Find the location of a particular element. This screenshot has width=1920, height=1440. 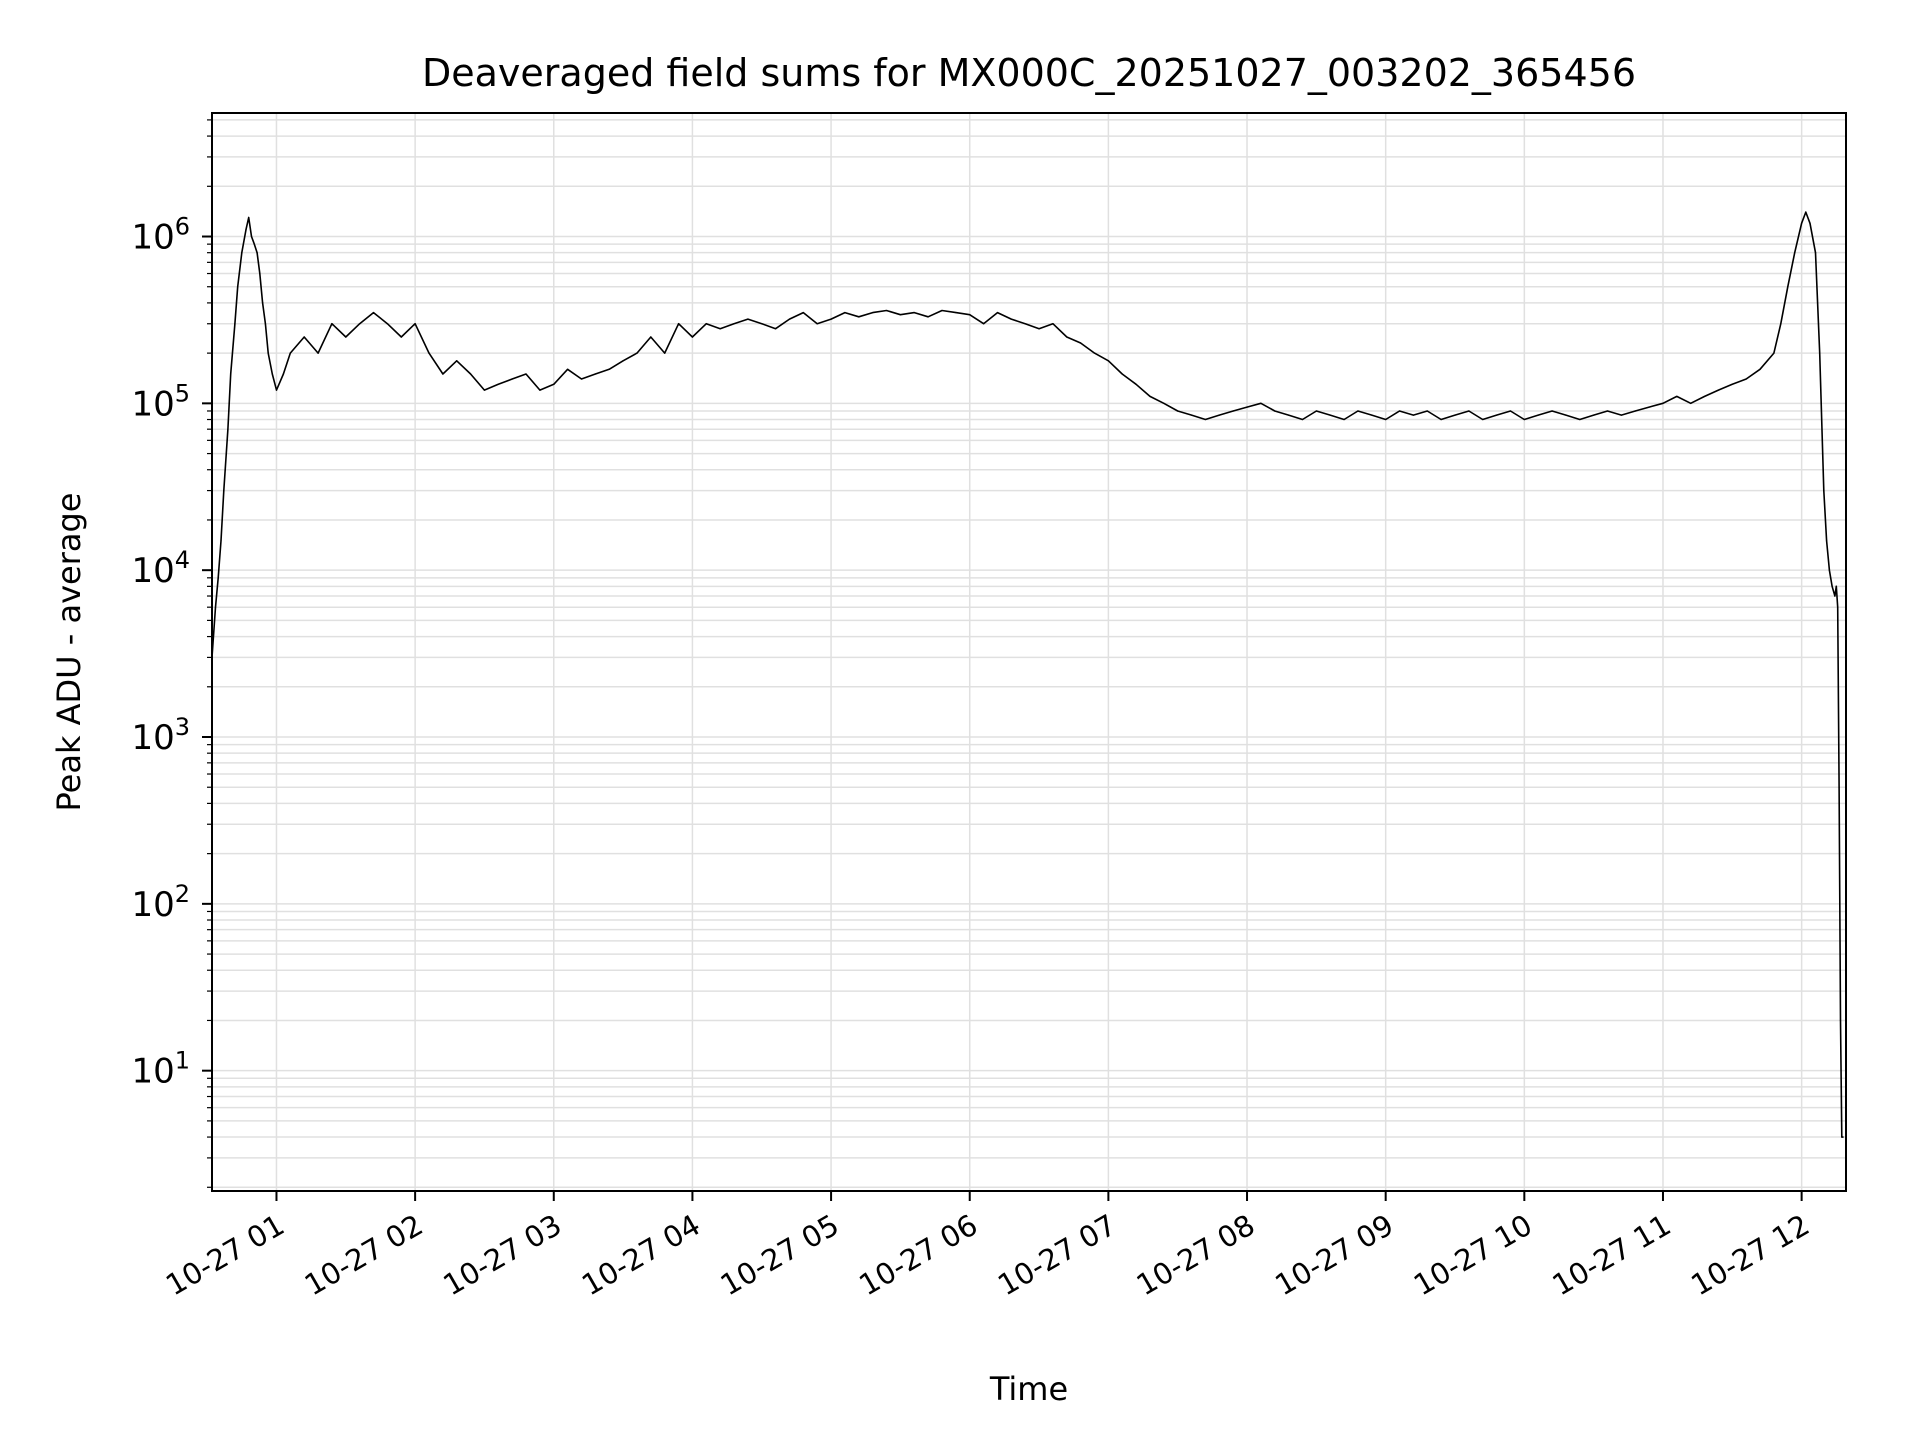

y-tick-label: 10⁴ is located at coordinates (160, 568).